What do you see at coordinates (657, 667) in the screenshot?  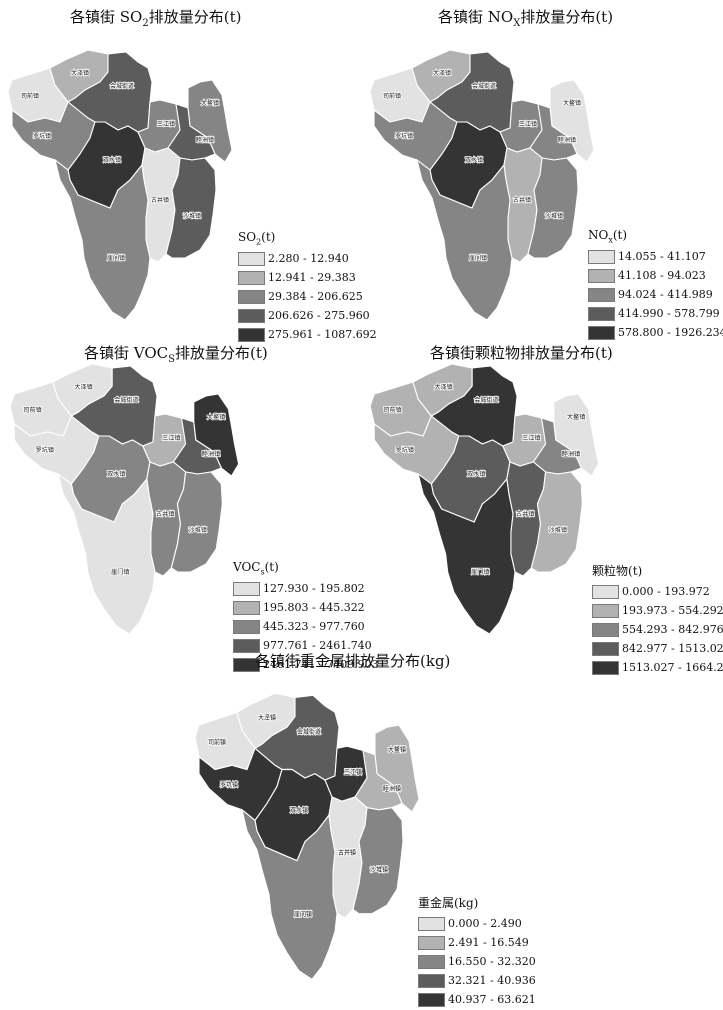 I see `legend-item: 1513.027 - 1664.225` at bounding box center [657, 667].